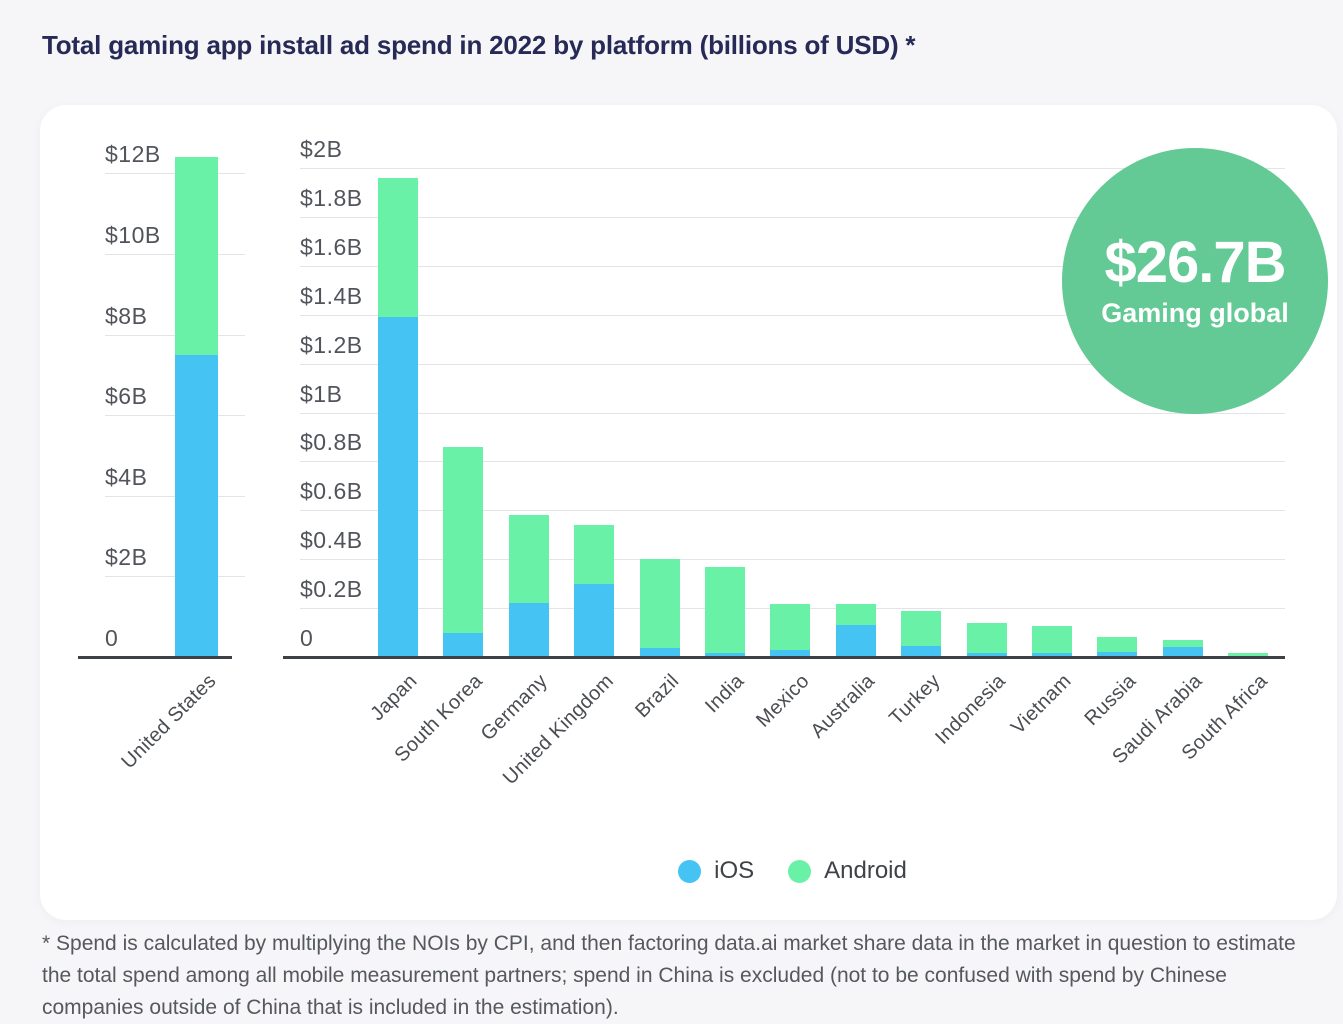 Image resolution: width=1343 pixels, height=1024 pixels. I want to click on ios-legend-dot-icon, so click(690, 871).